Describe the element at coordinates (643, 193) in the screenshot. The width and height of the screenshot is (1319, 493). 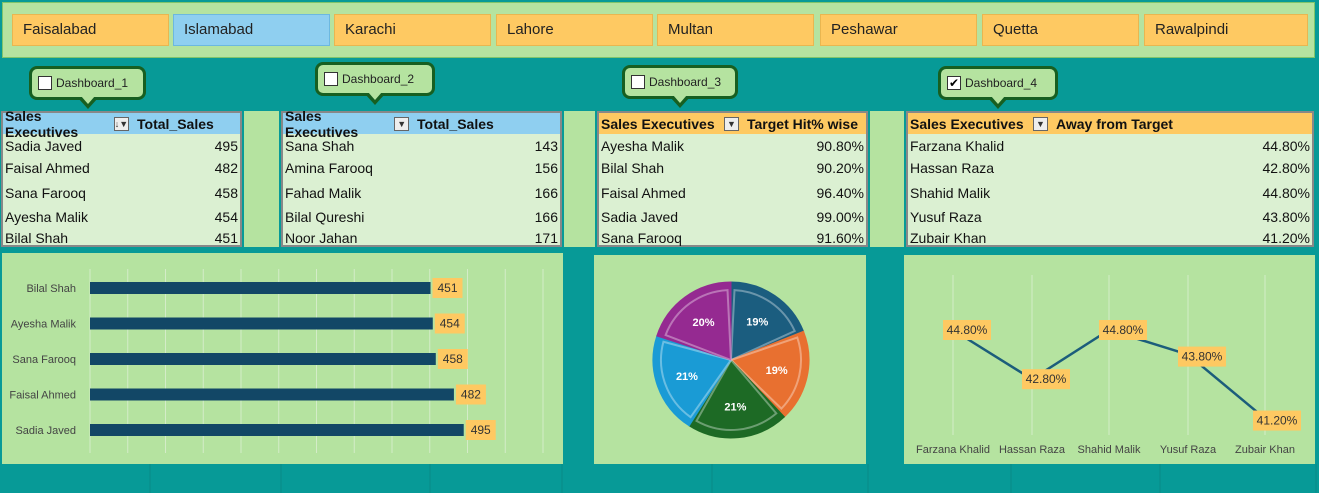
I see `executive-name: Faisal Ahmed` at that location.